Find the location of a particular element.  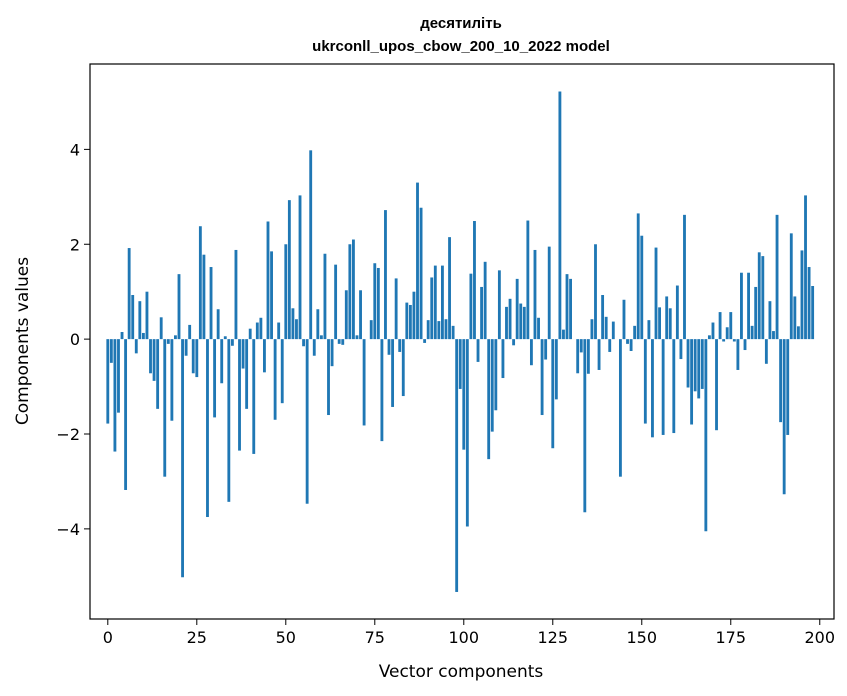

y-tick-label: 4 is located at coordinates (75, 149).